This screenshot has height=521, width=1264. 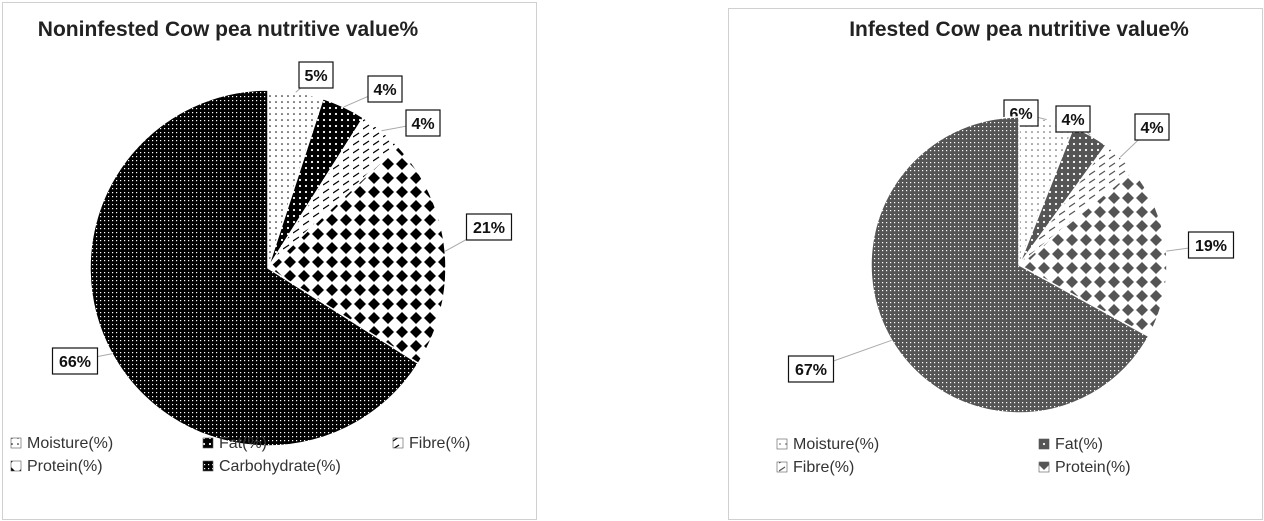 I want to click on data-label: 21%, so click(x=489, y=228).